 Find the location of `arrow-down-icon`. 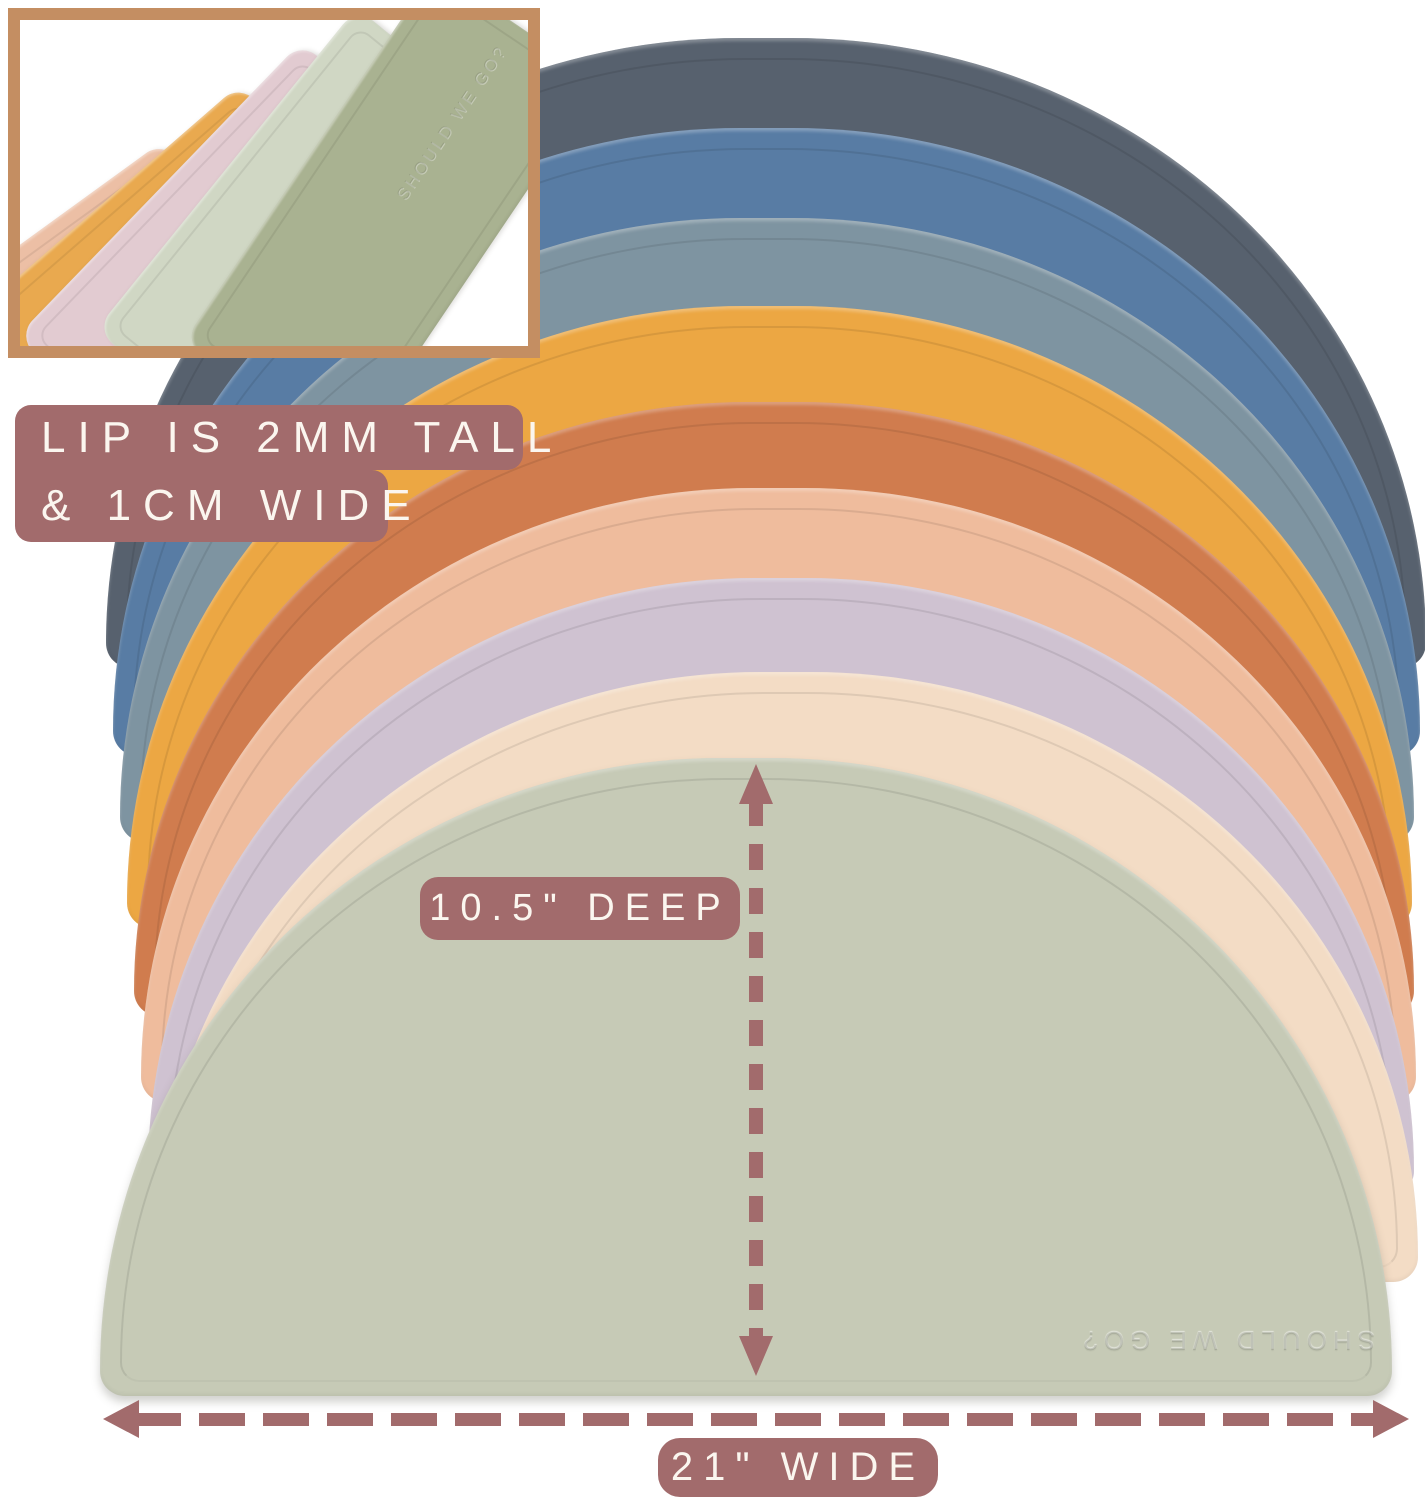

arrow-down-icon is located at coordinates (756, 1356).